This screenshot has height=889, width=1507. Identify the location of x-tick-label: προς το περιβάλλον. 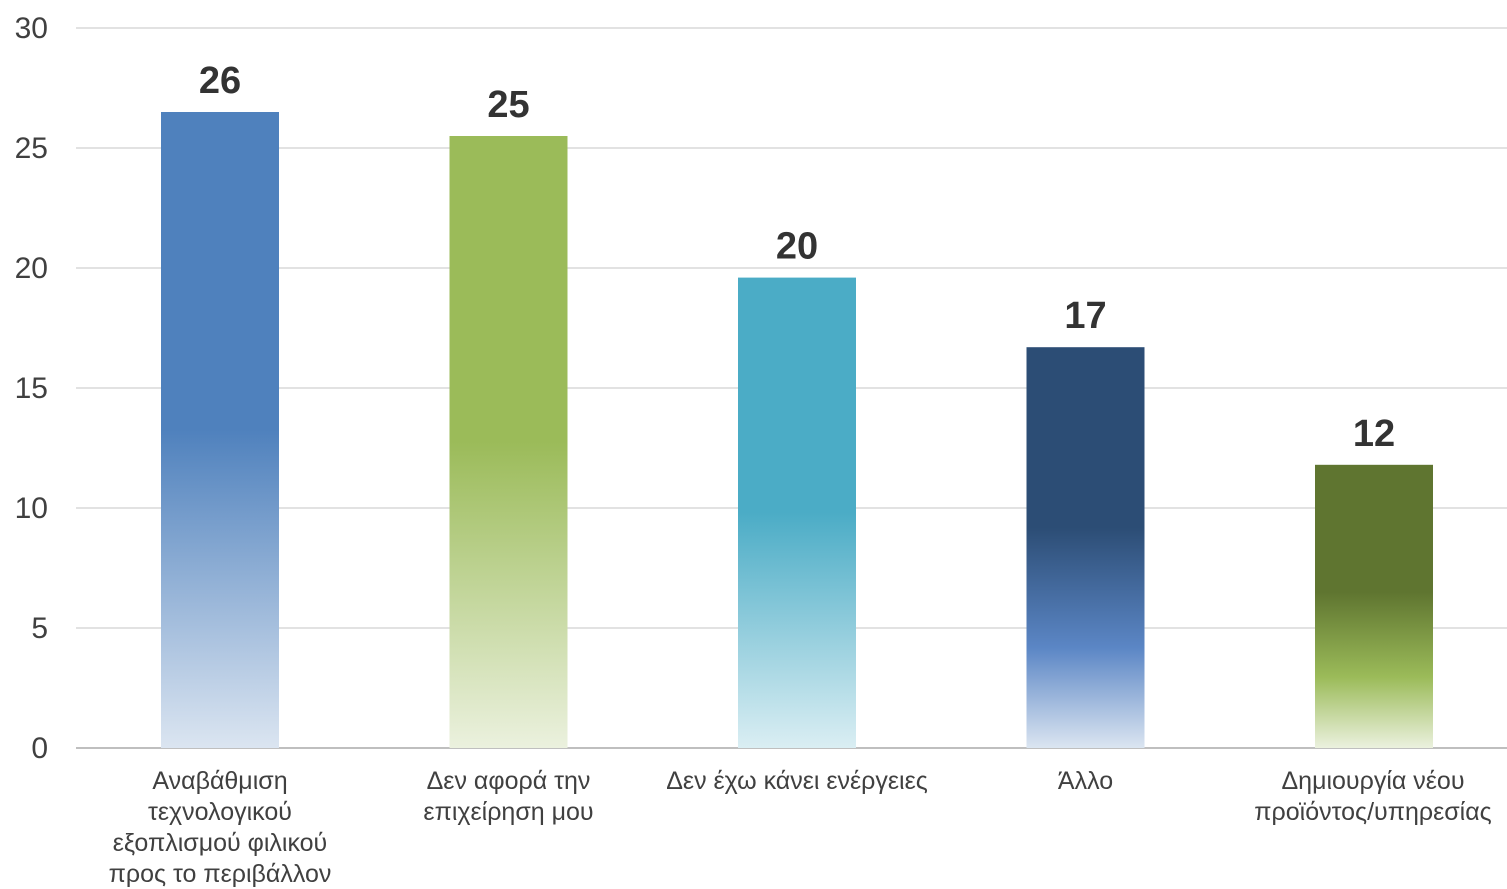
(220, 874).